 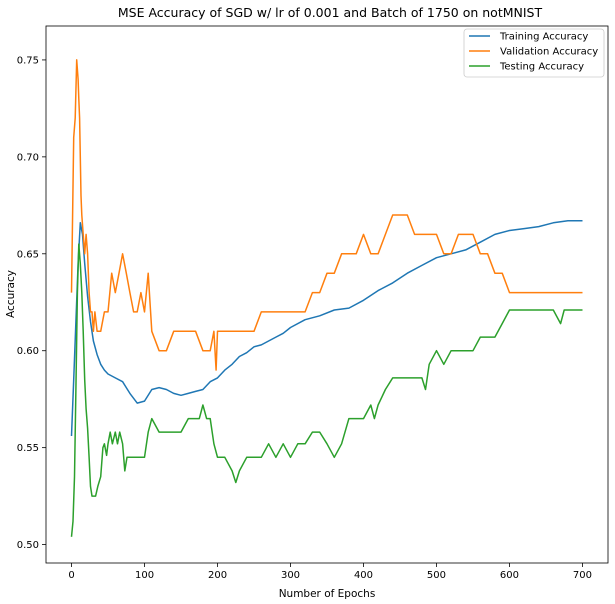 What do you see at coordinates (541, 67) in the screenshot?
I see `legend-label-testing-accuracy: Testing Accuracy` at bounding box center [541, 67].